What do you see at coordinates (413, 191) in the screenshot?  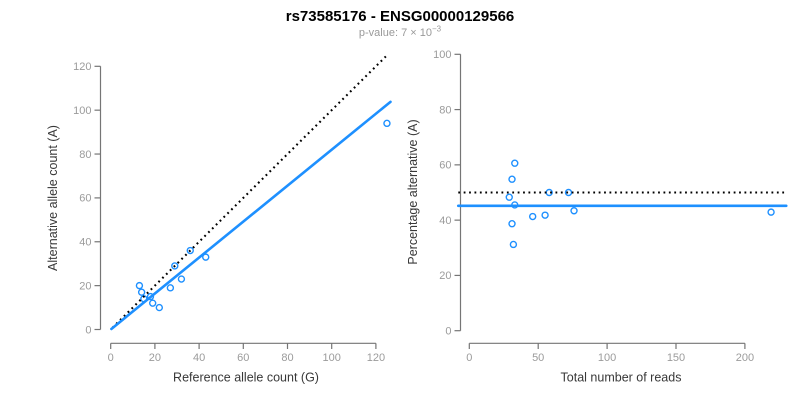 I see `y-axis-title-percentage-vs-reads-panel: Percentage alternative (A)` at bounding box center [413, 191].